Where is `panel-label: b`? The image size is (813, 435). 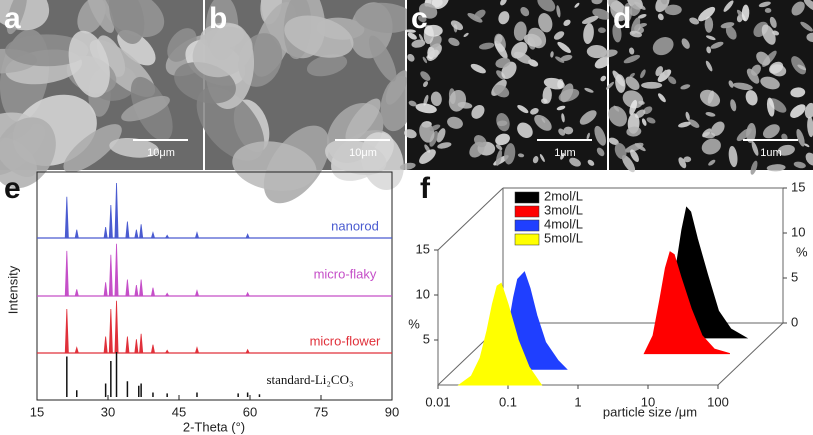
panel-label: b is located at coordinates (218, 18).